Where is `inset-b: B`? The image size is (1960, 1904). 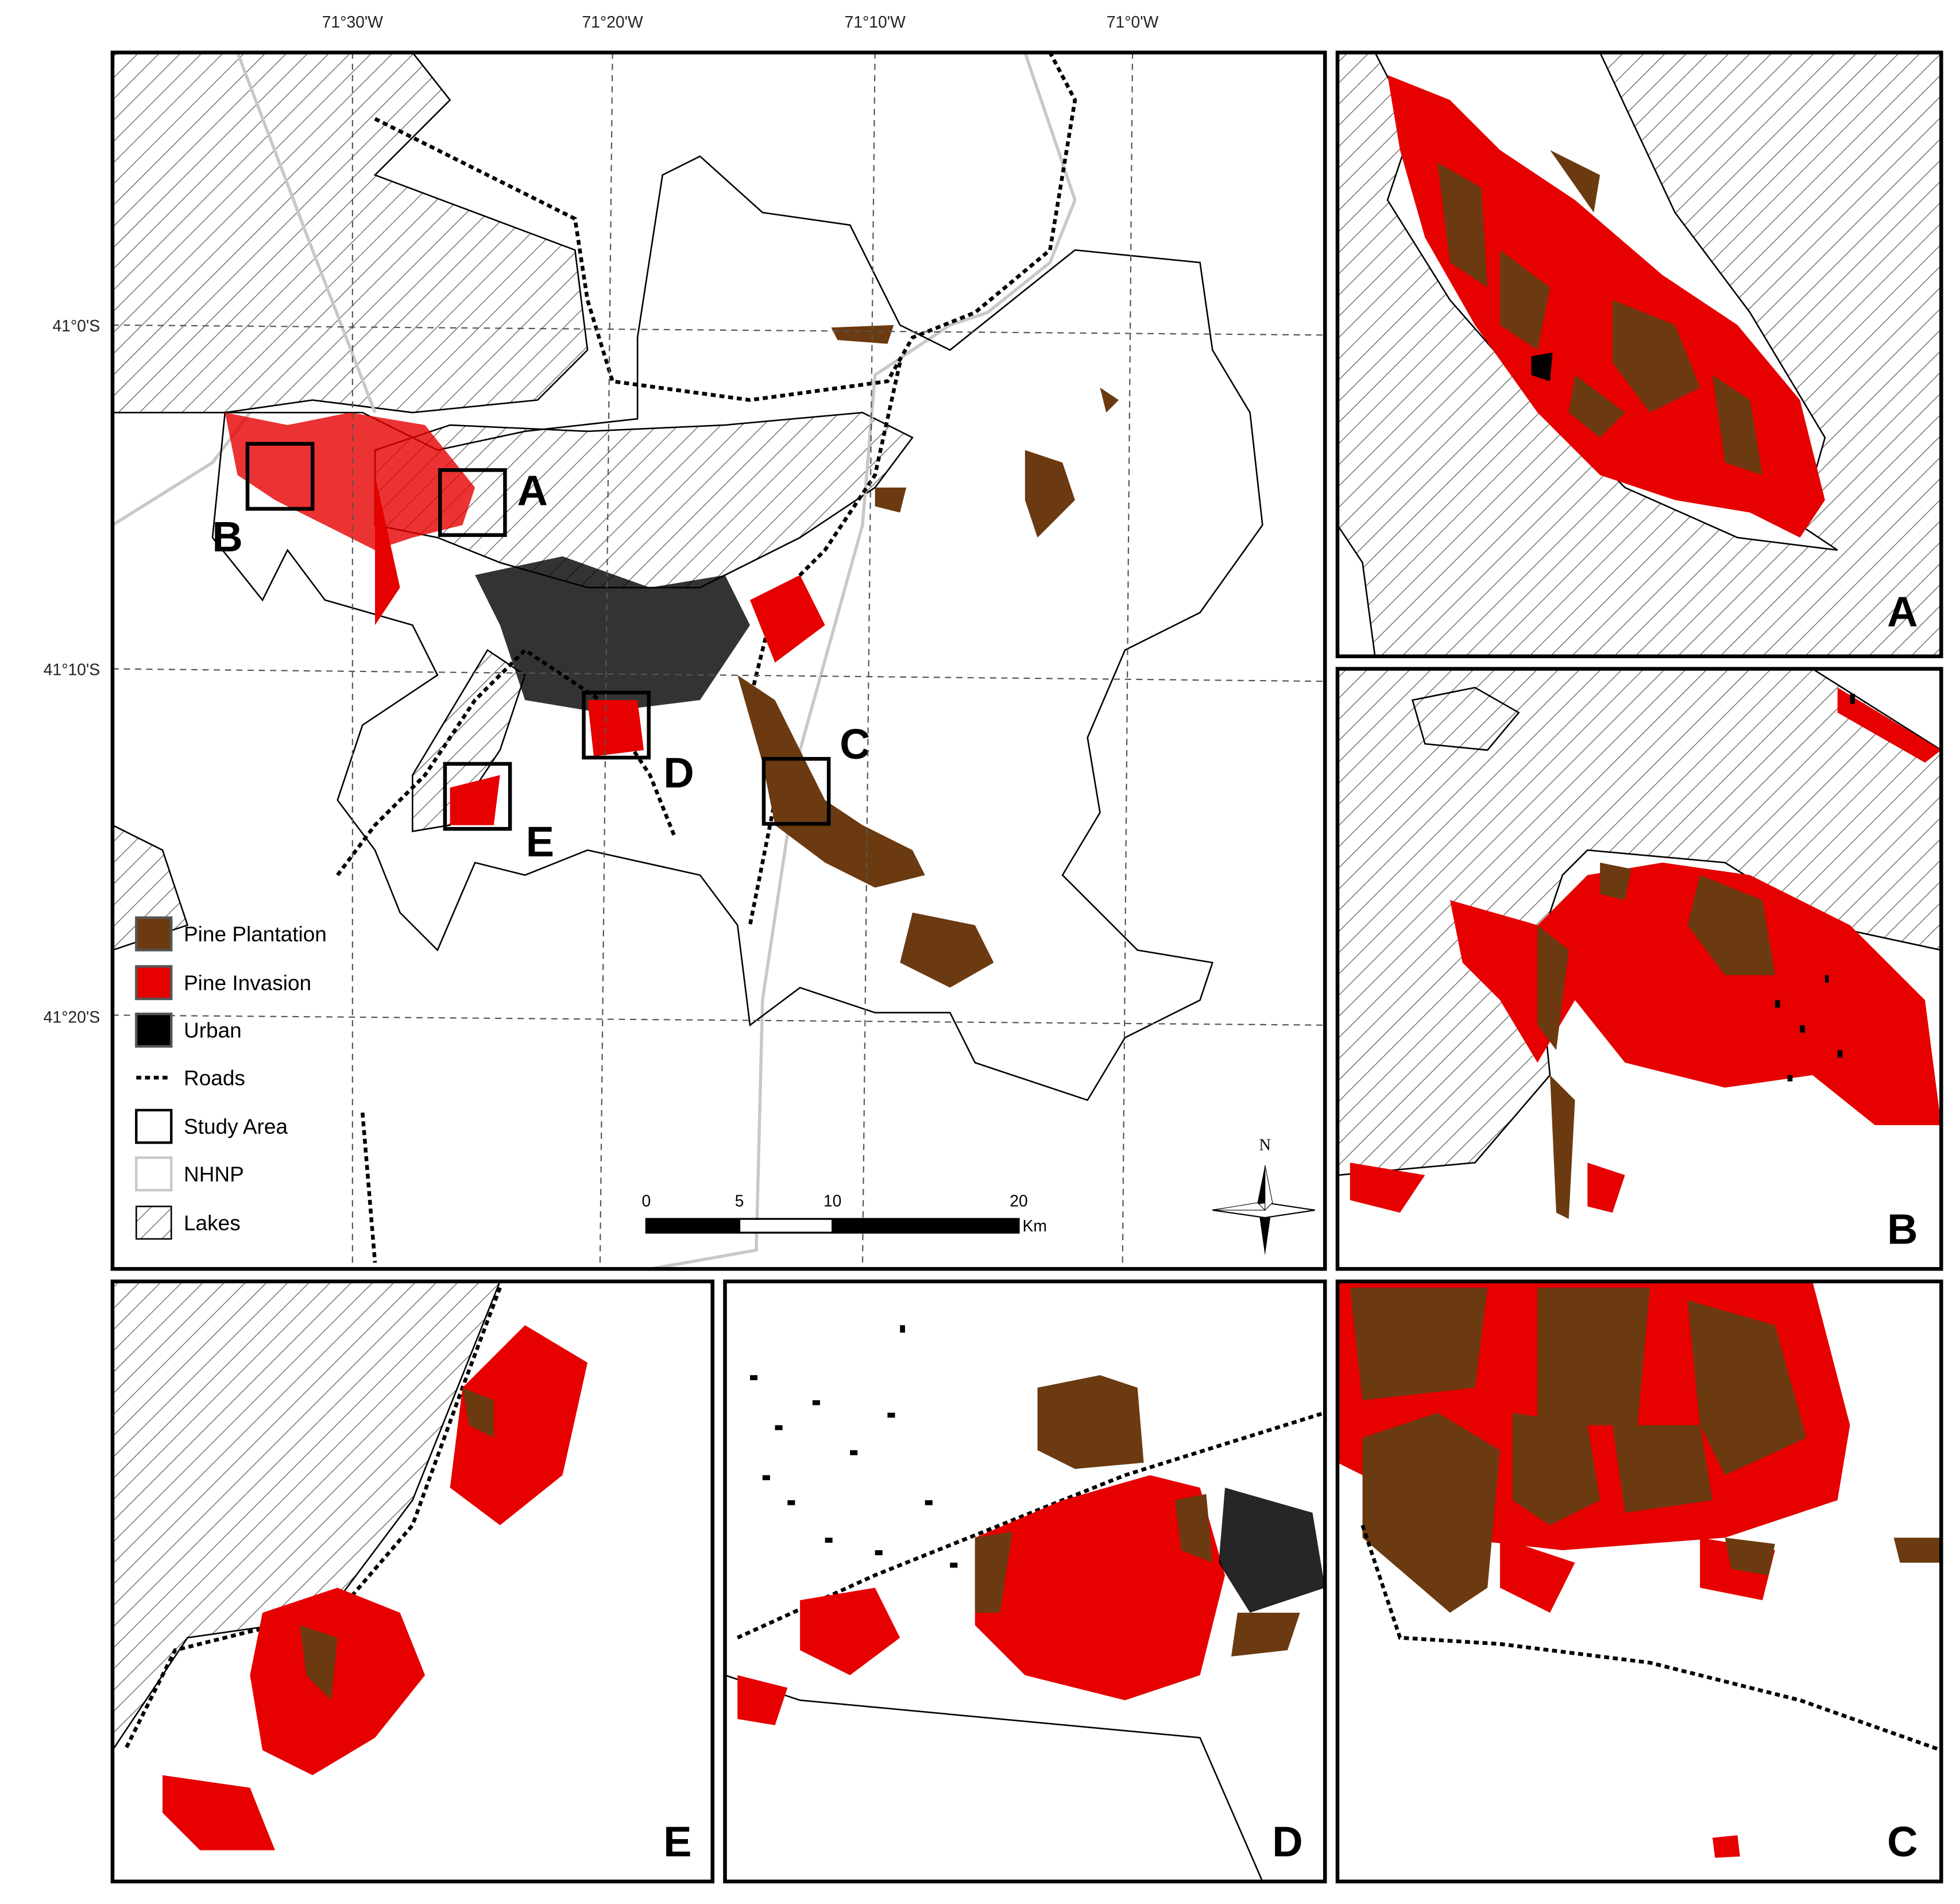 inset-b: B is located at coordinates (1640, 969).